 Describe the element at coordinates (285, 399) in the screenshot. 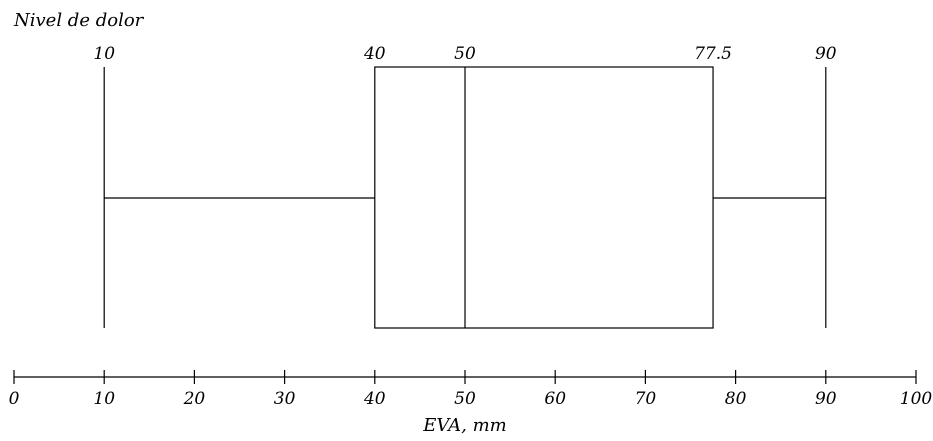

I see `x-tick-label-30: 30` at that location.